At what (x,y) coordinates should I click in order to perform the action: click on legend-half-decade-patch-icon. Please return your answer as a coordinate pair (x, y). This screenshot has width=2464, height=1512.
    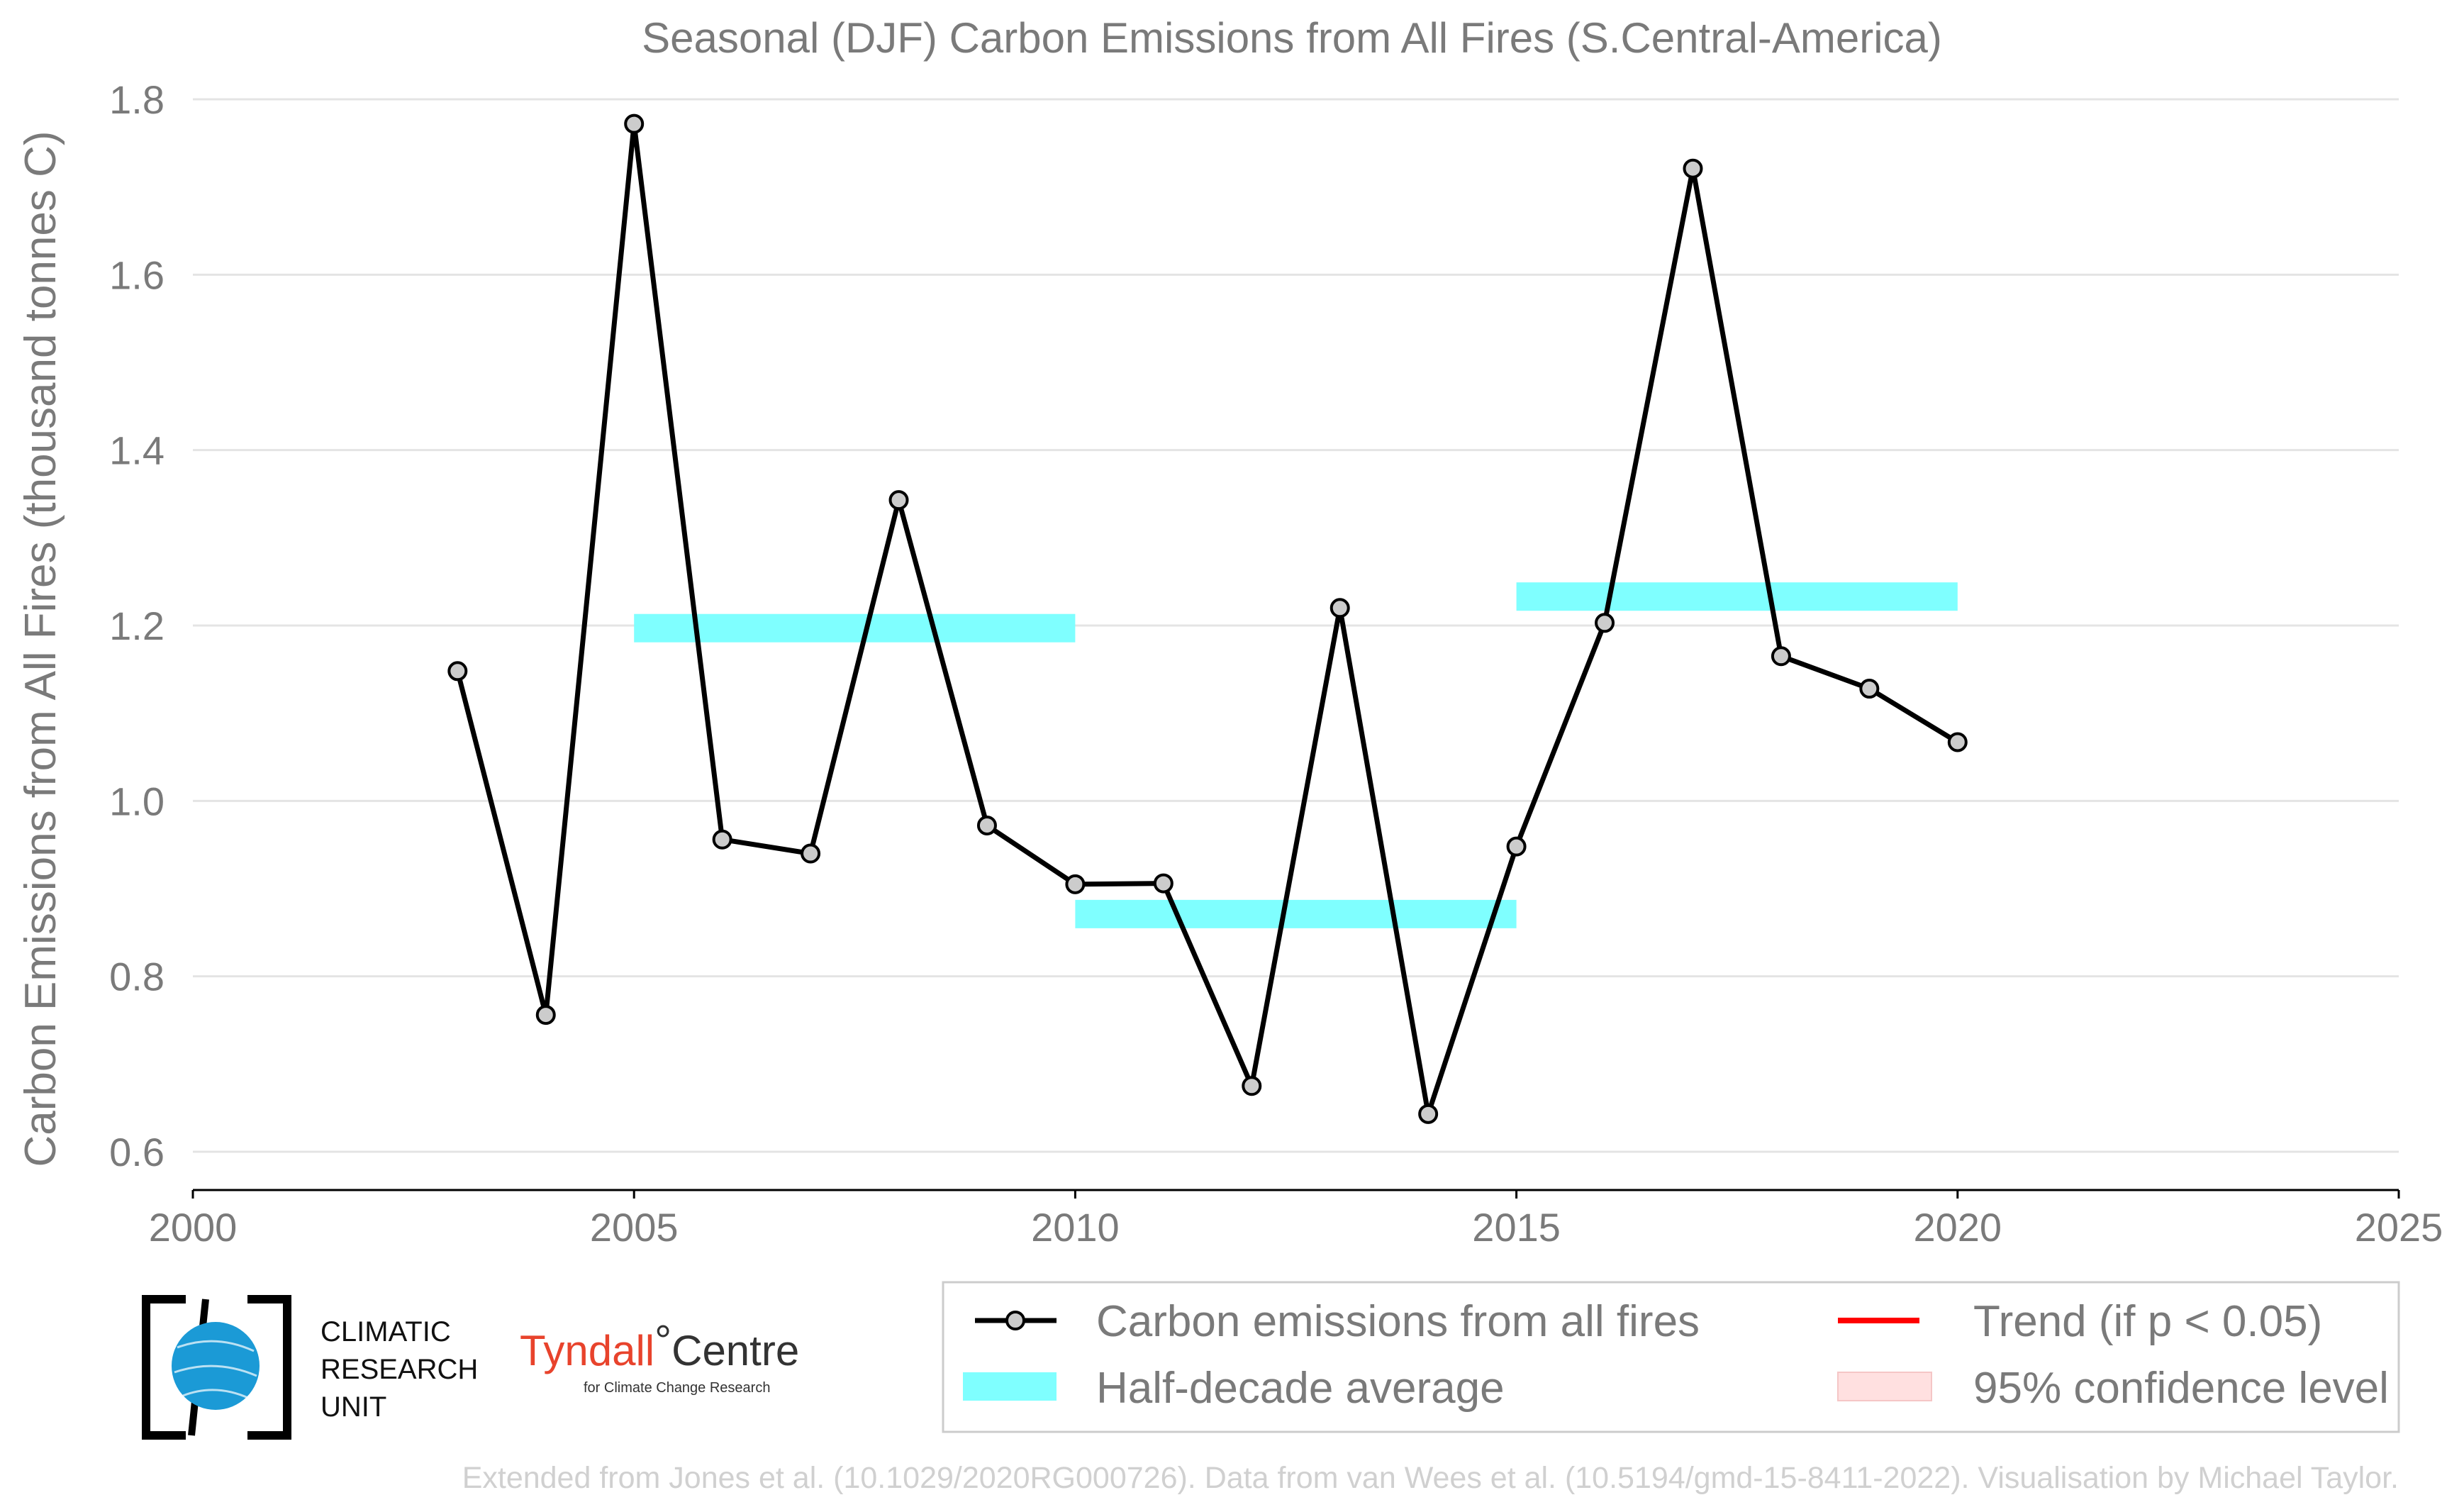
    Looking at the image, I should click on (1010, 1386).